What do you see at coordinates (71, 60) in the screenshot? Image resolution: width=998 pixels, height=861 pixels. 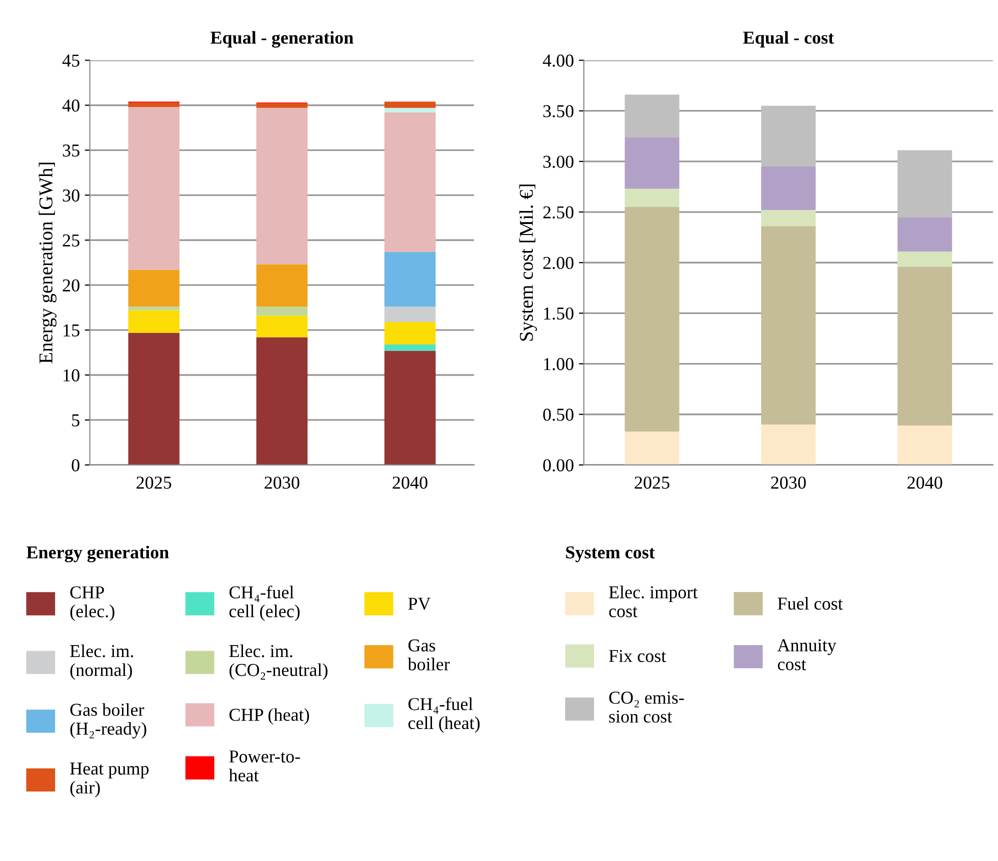 I see `y-tick-label: 45` at bounding box center [71, 60].